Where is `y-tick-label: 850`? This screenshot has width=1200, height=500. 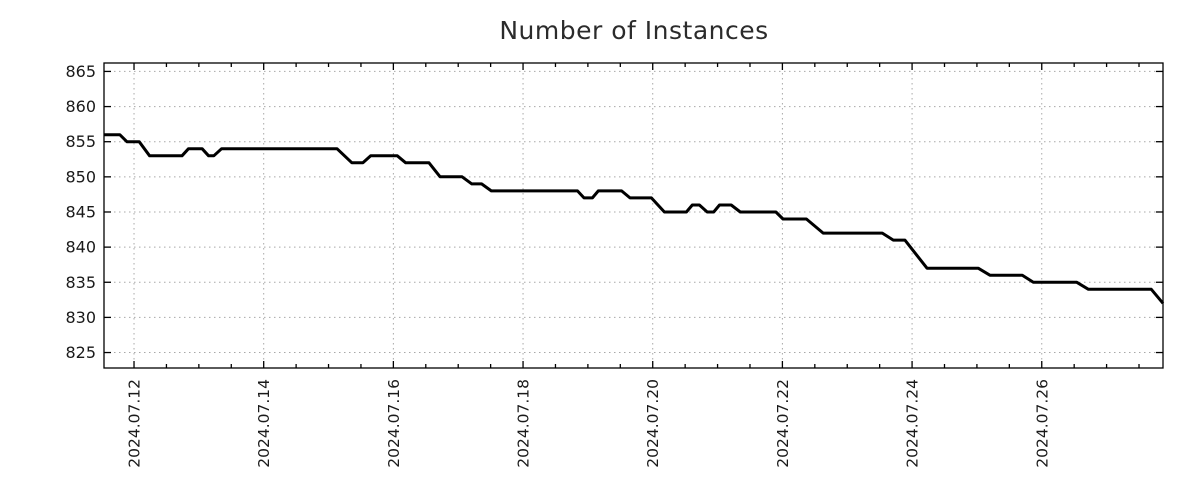
y-tick-label: 850 is located at coordinates (80, 176).